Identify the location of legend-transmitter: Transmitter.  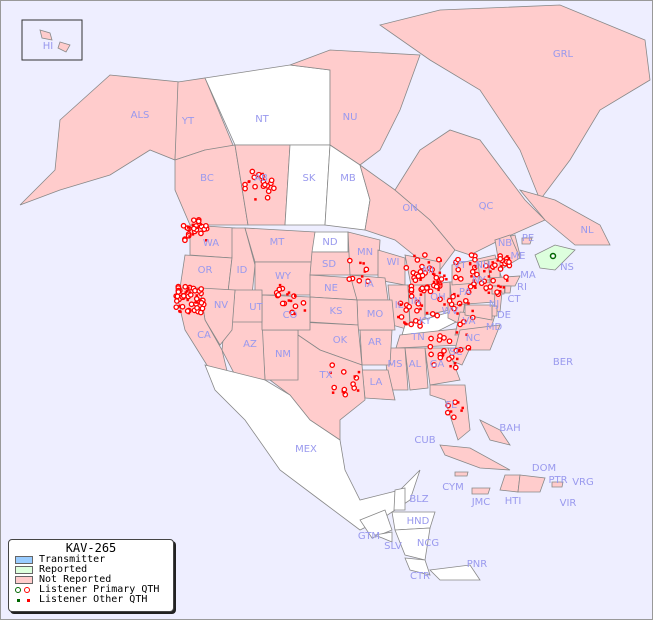
(91, 560).